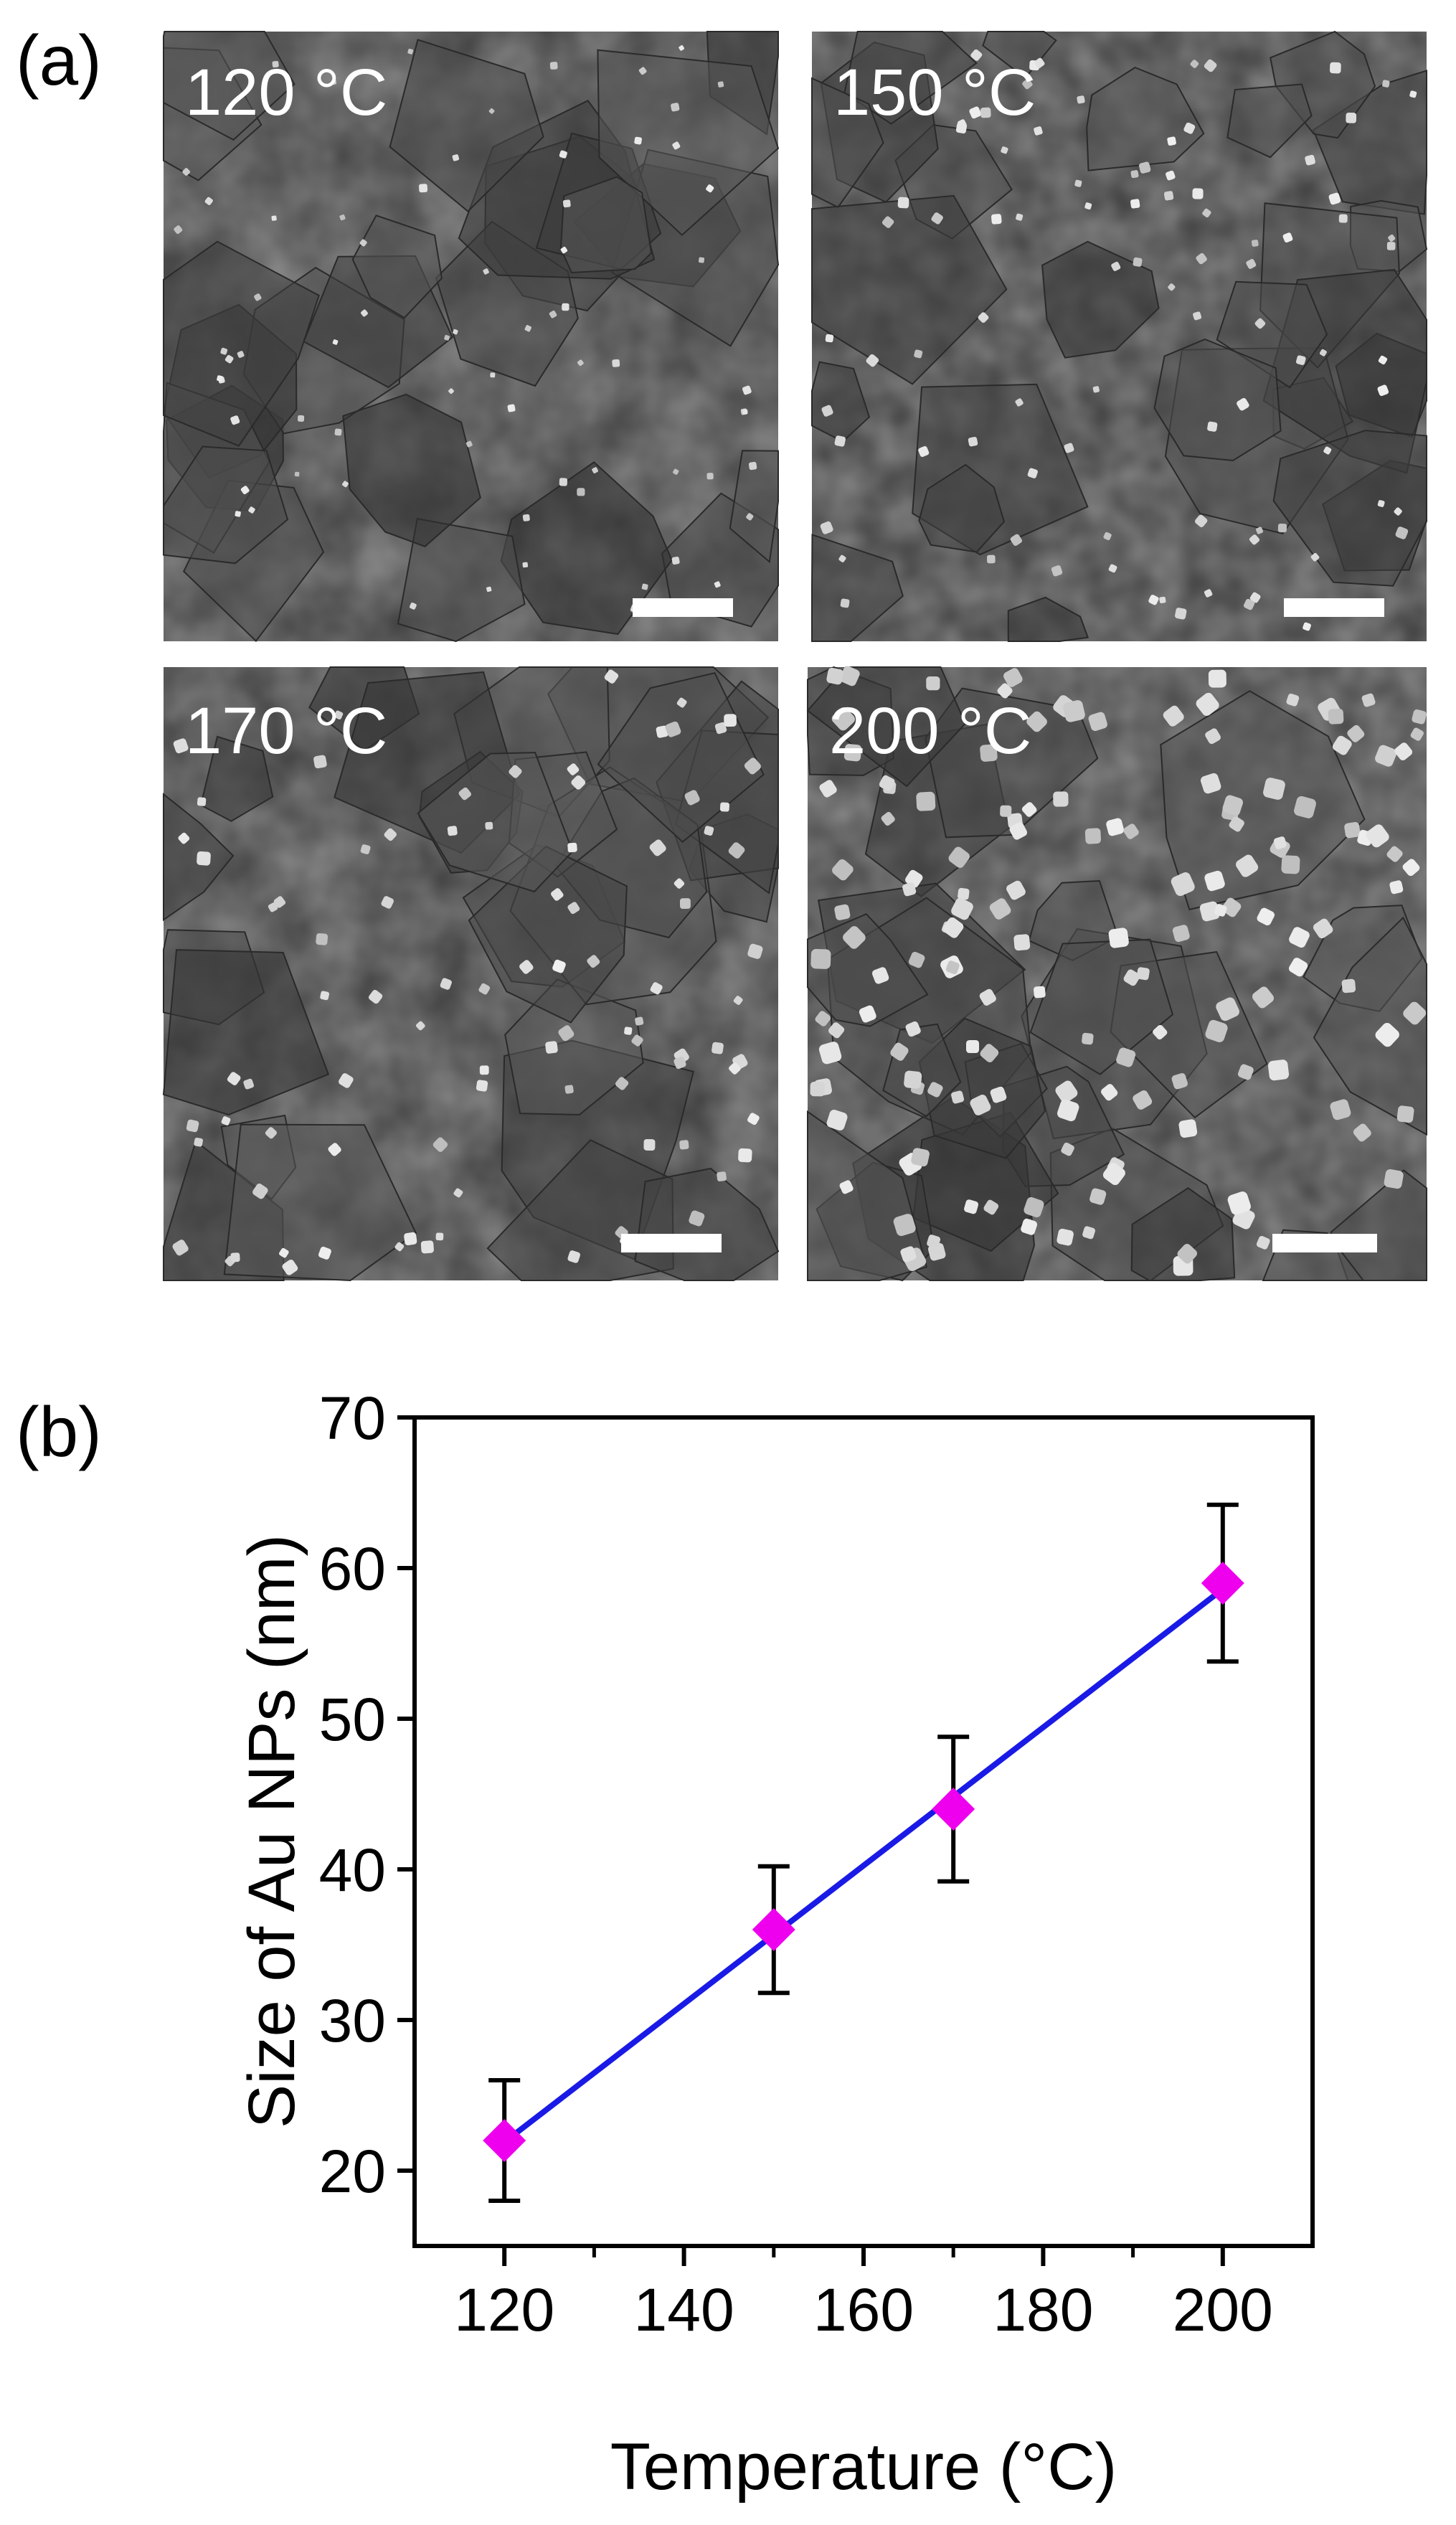 Image resolution: width=1456 pixels, height=2525 pixels. What do you see at coordinates (863, 1866) in the screenshot?
I see `linear-fit-line` at bounding box center [863, 1866].